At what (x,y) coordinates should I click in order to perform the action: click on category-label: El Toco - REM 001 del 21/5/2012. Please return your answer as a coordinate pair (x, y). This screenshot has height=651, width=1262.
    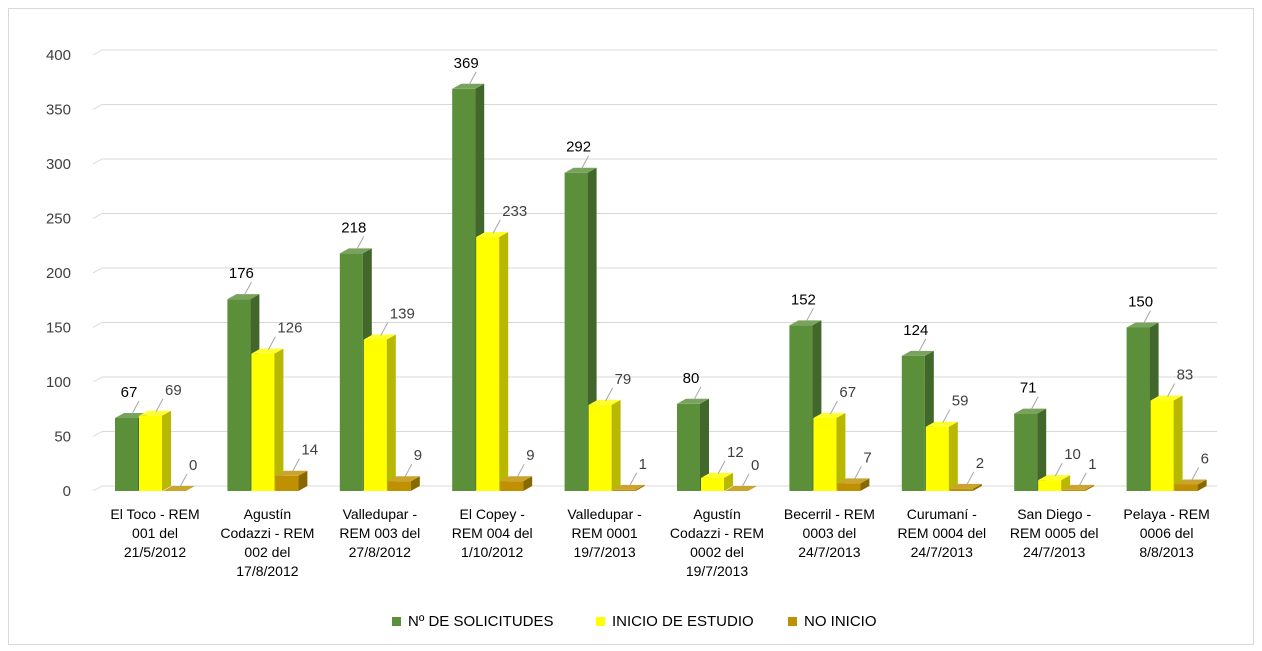
    Looking at the image, I should click on (154, 533).